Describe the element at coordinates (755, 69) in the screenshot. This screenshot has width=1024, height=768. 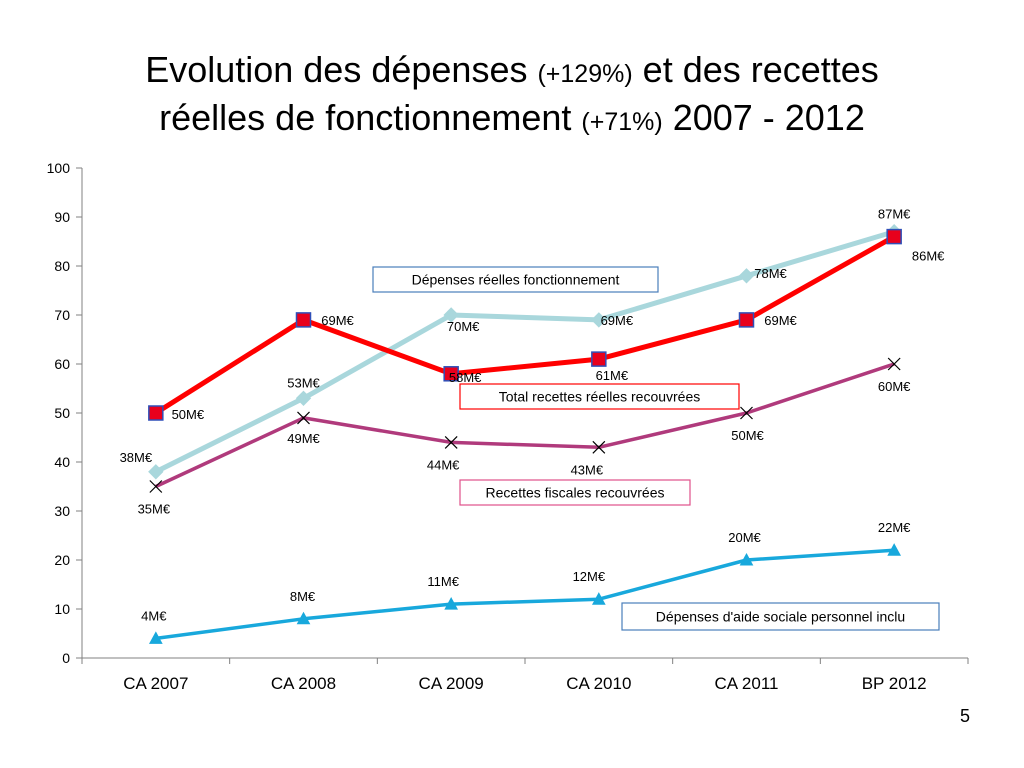
I see `title-text-part: et des recettes` at that location.